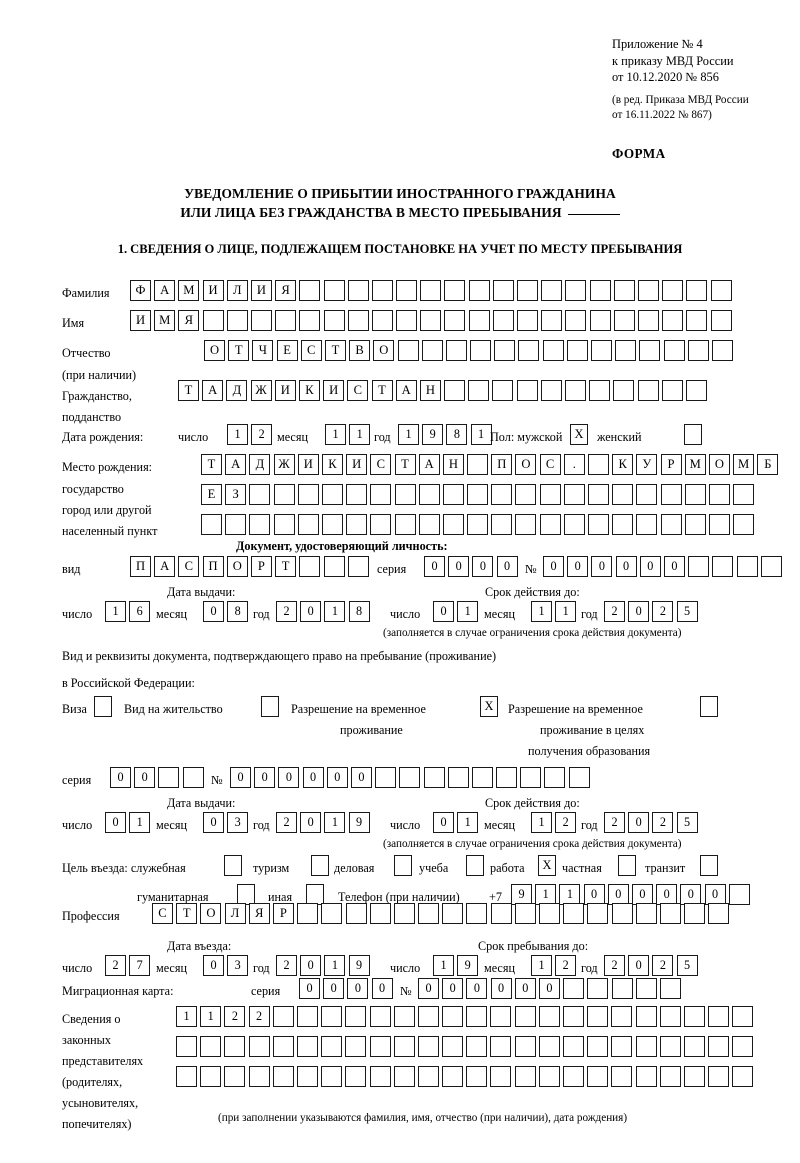 This screenshot has width=800, height=1163. What do you see at coordinates (236, 464) in the screenshot?
I see `char-cell: А` at bounding box center [236, 464].